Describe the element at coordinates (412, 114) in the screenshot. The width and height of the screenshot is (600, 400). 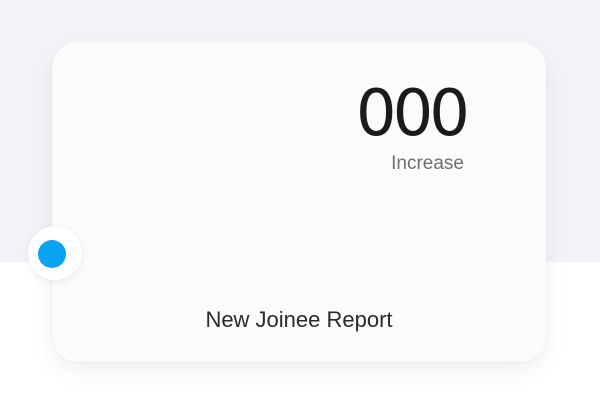
I see `metric-value: 000` at that location.